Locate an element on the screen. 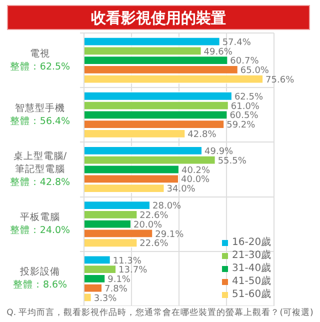  legend-label: 31-40歲 is located at coordinates (251, 268).